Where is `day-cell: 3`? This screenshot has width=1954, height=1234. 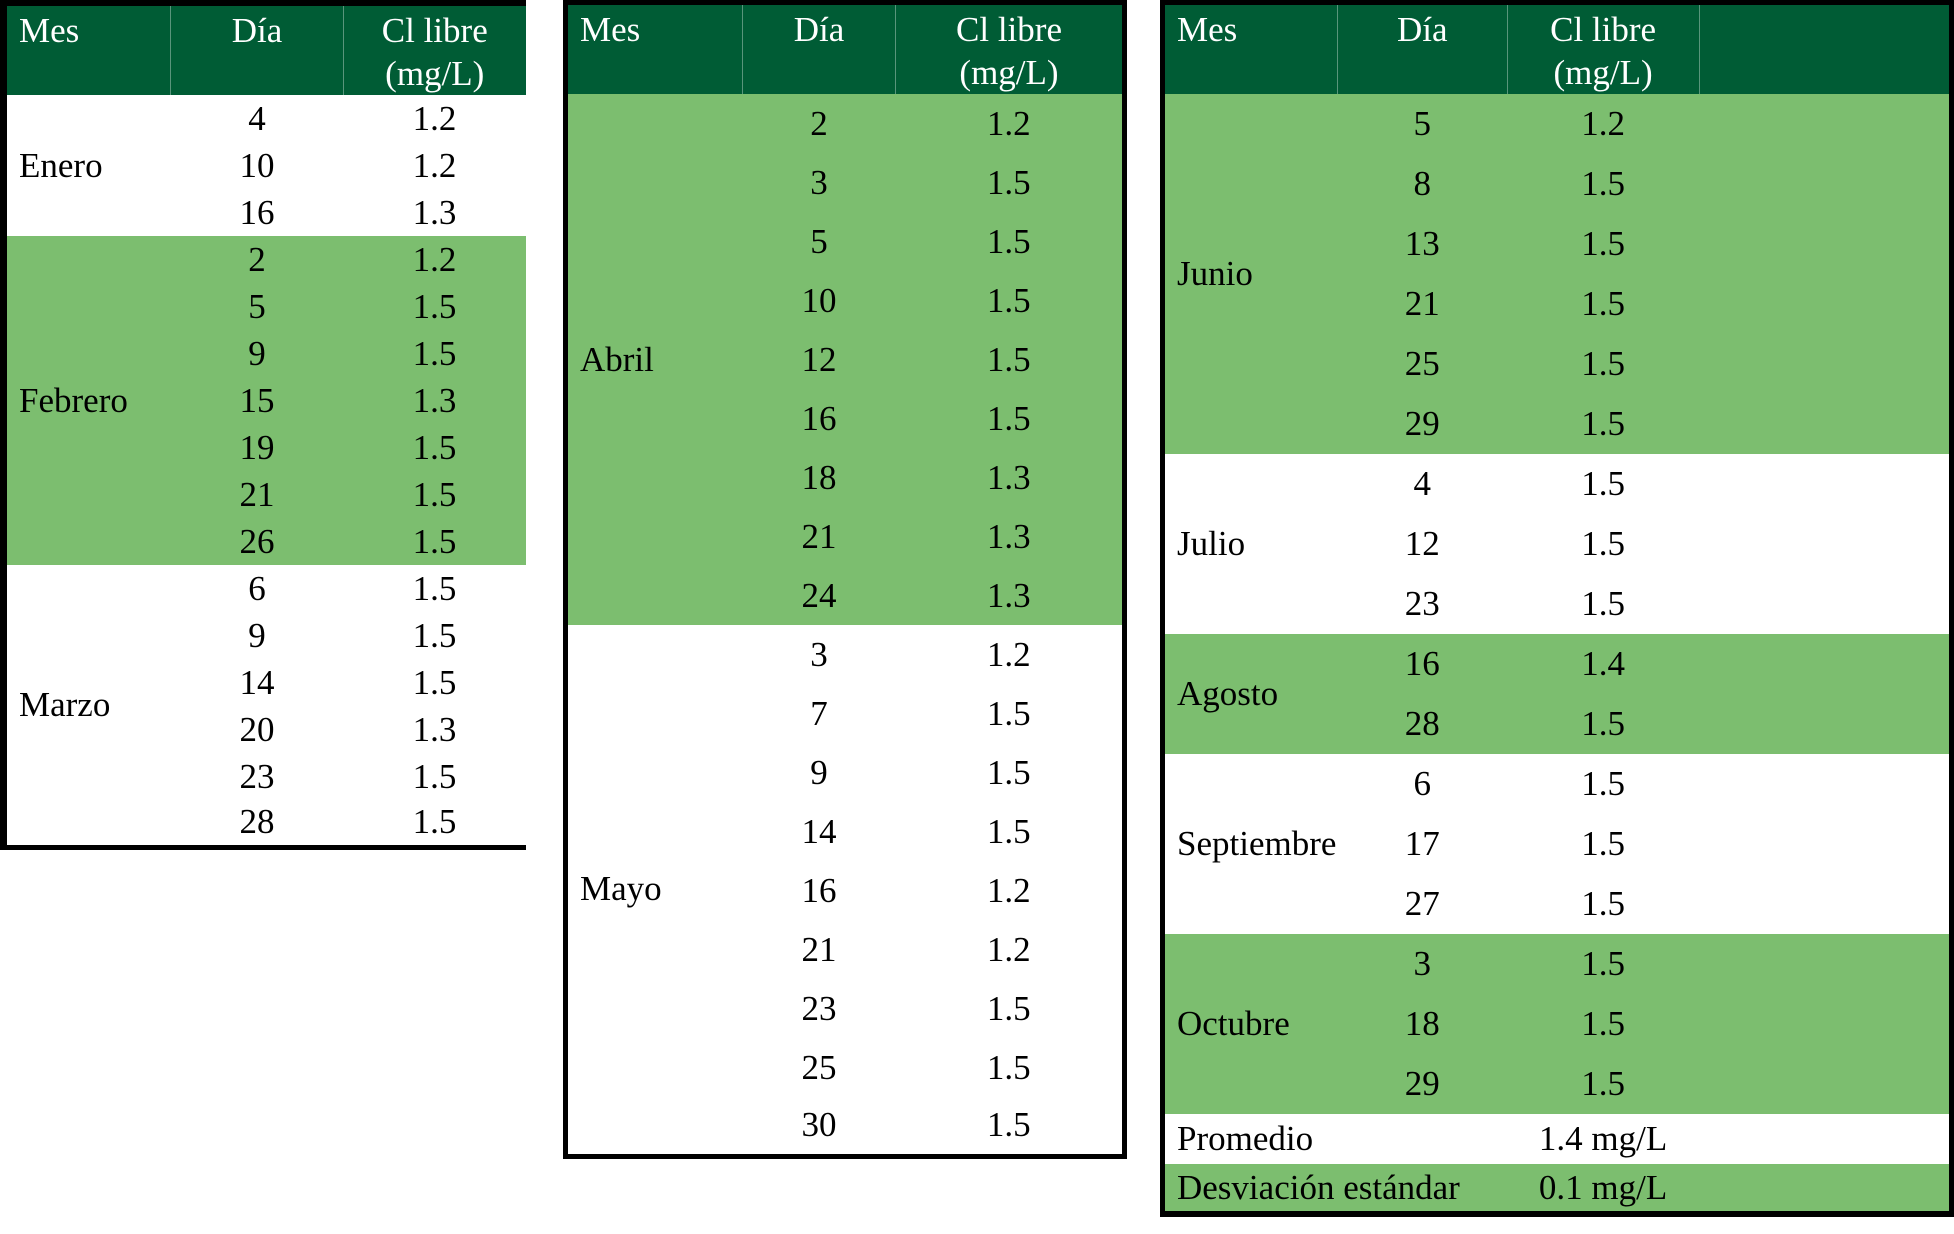 day-cell: 3 is located at coordinates (1422, 964).